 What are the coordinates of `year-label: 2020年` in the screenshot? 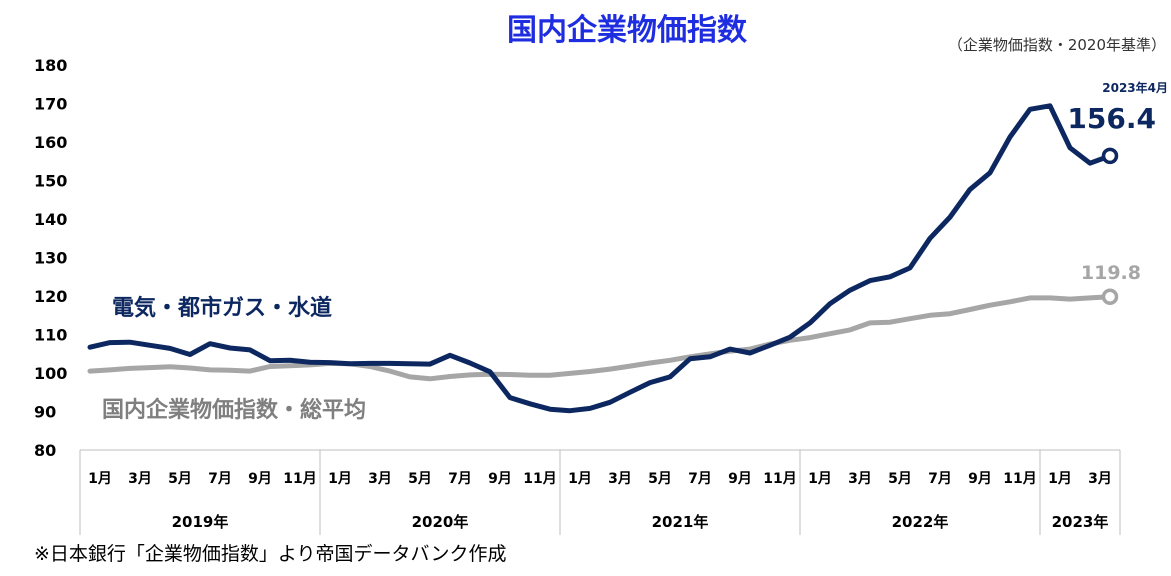 It's located at (440, 522).